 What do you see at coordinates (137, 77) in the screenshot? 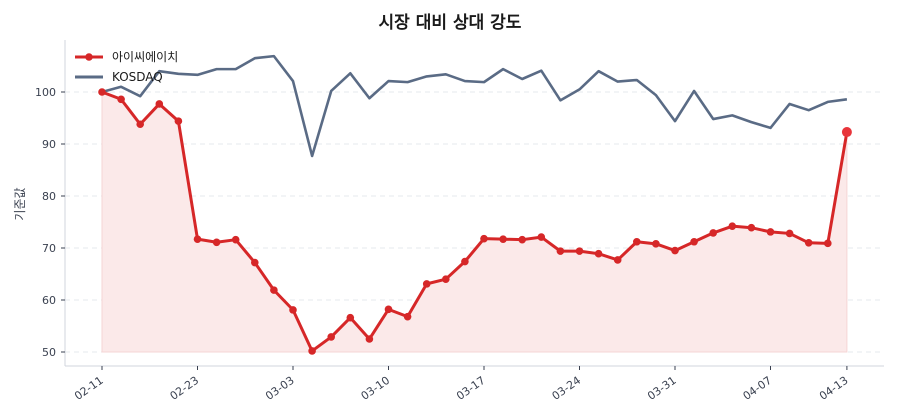
I see `legend-label-kosdaq: KOSDAQ` at bounding box center [137, 77].